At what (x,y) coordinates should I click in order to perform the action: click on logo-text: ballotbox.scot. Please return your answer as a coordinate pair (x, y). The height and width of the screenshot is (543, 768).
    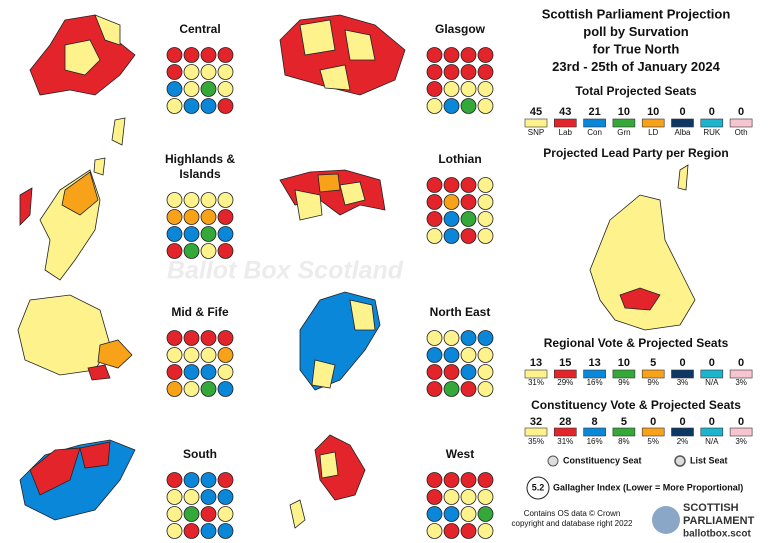
    Looking at the image, I should click on (717, 534).